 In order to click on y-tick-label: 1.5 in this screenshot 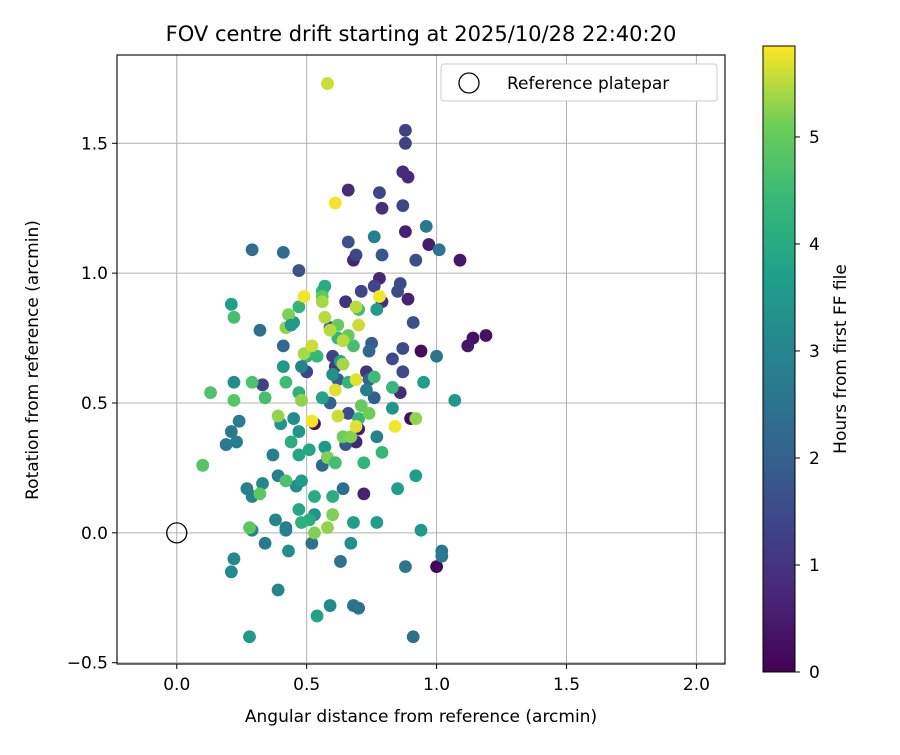, I will do `click(94, 144)`.